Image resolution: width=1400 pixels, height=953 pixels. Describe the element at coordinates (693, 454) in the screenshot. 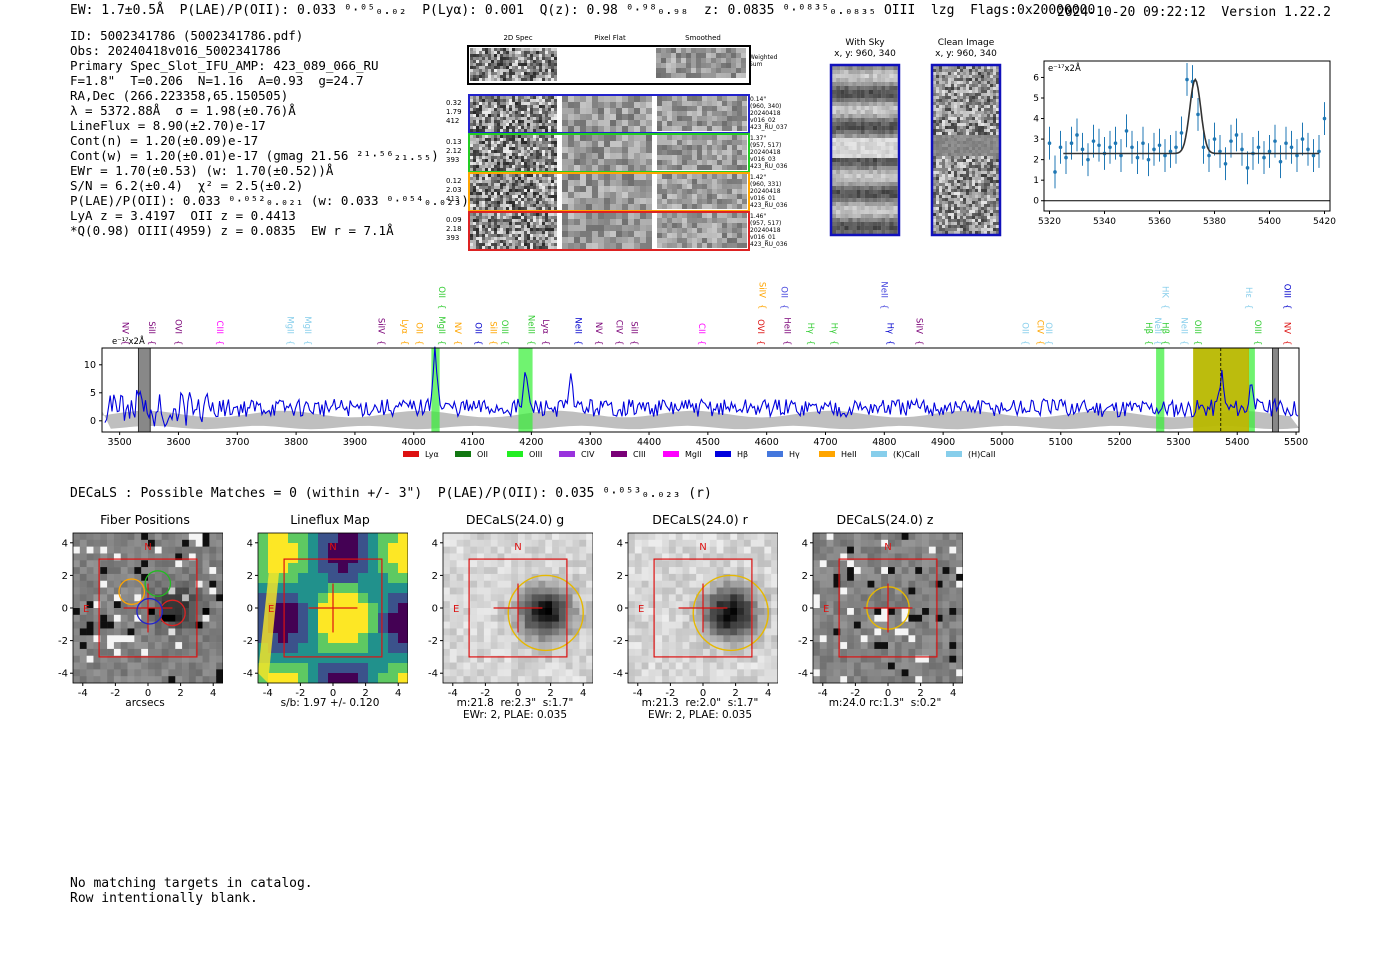

I see `legend-label: MgII` at that location.